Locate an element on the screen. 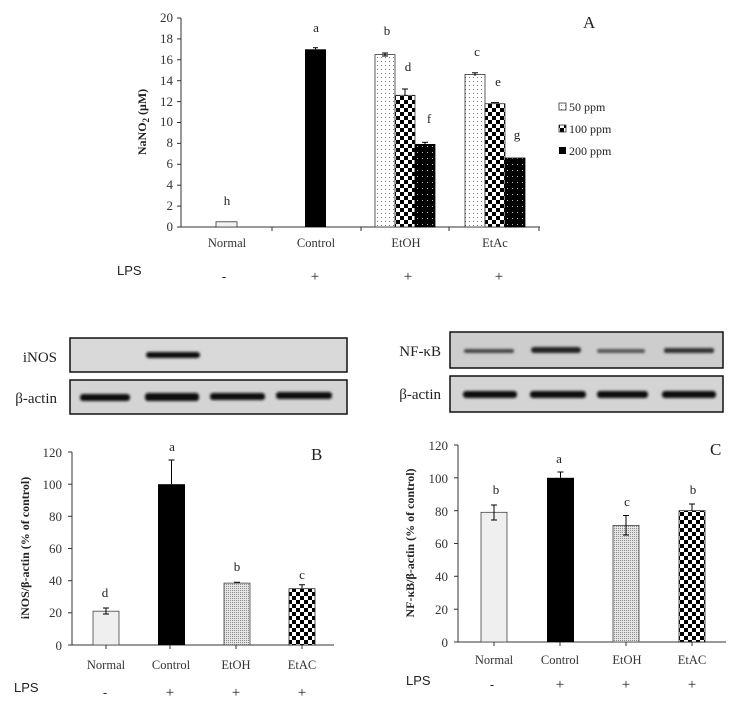  panel-b-y-ticks is located at coordinates (185, 550).